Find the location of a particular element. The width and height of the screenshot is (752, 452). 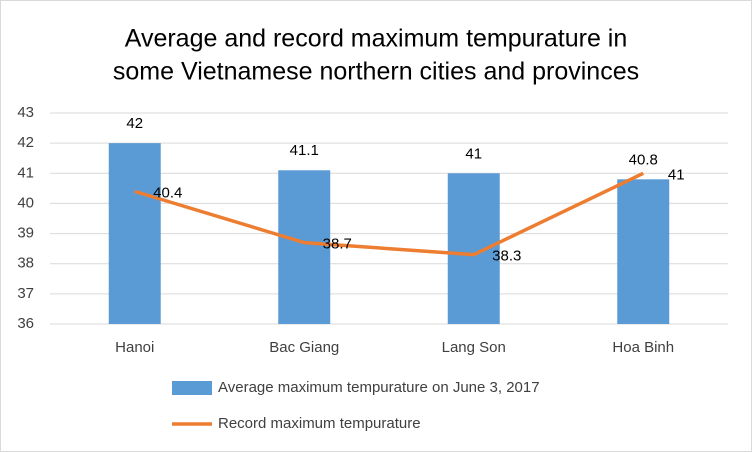

value-label: 38.3 is located at coordinates (506, 256).